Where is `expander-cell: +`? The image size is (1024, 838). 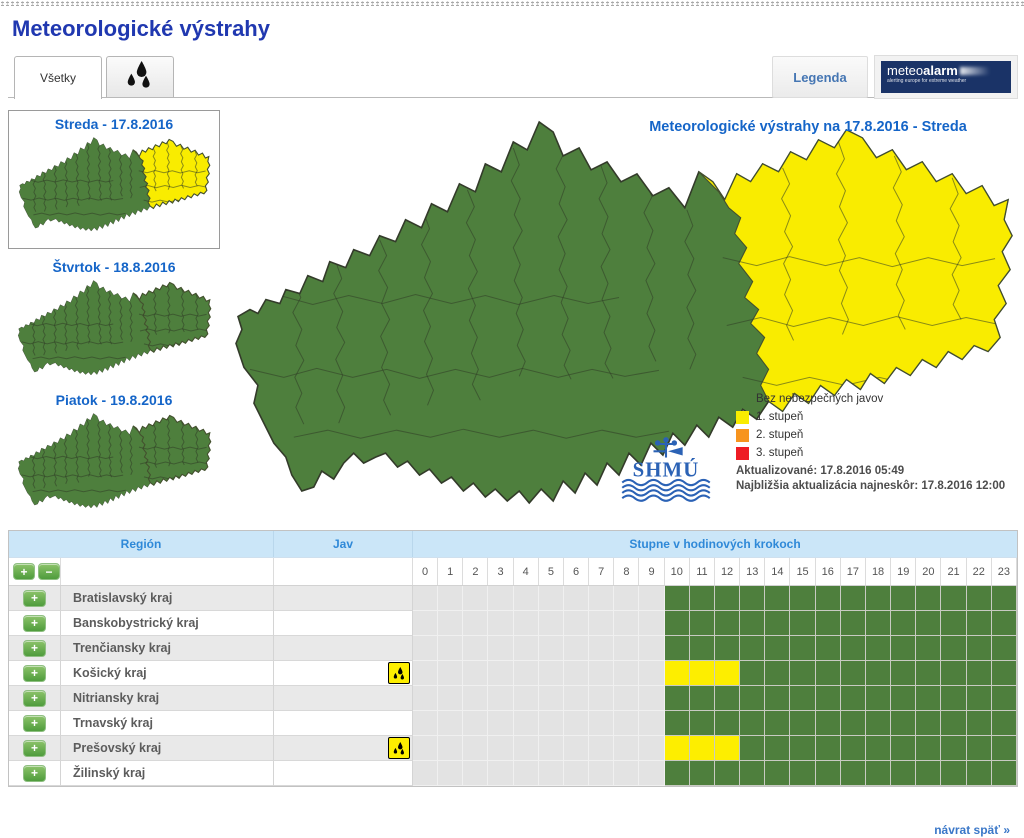 expander-cell: + is located at coordinates (35, 748).